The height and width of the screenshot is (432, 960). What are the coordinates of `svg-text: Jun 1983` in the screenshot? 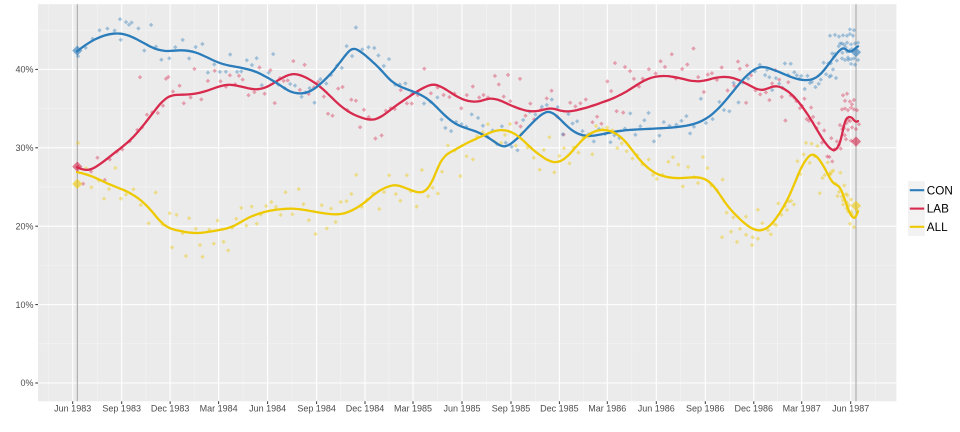 It's located at (72, 409).